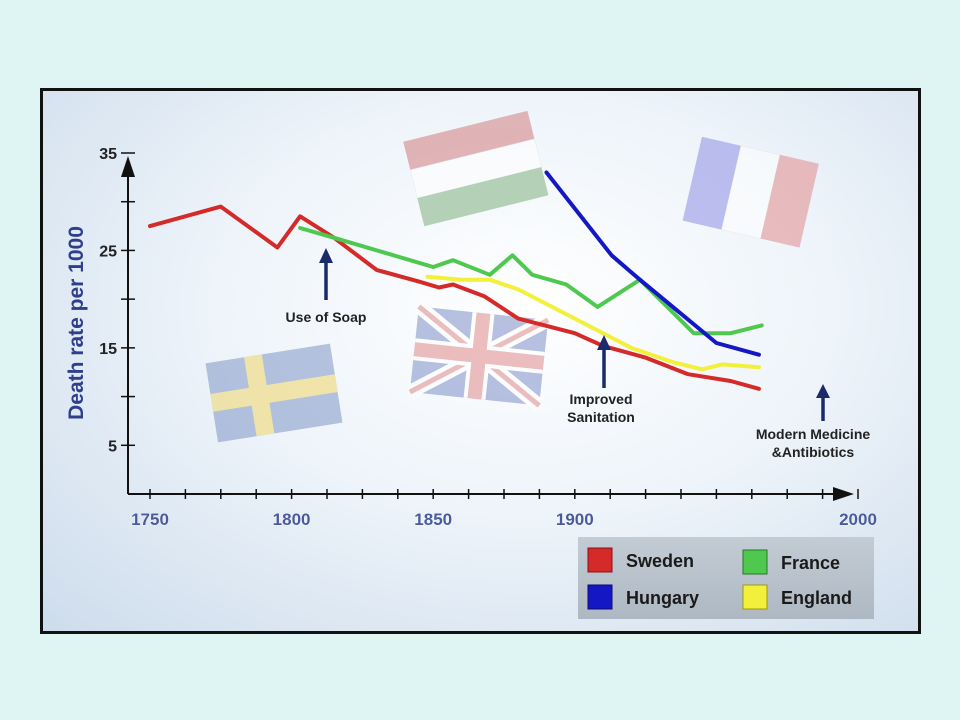 The image size is (960, 720). Describe the element at coordinates (600, 597) in the screenshot. I see `legend-swatch-hungary` at that location.